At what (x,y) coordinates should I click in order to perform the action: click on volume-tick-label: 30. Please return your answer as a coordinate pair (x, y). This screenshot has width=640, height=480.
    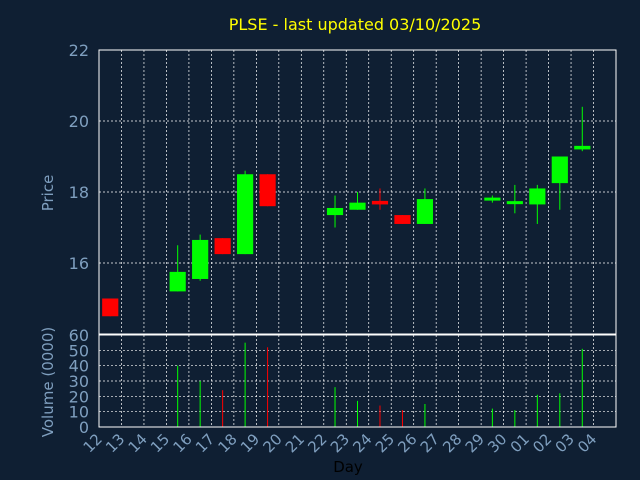
    Looking at the image, I should click on (79, 381).